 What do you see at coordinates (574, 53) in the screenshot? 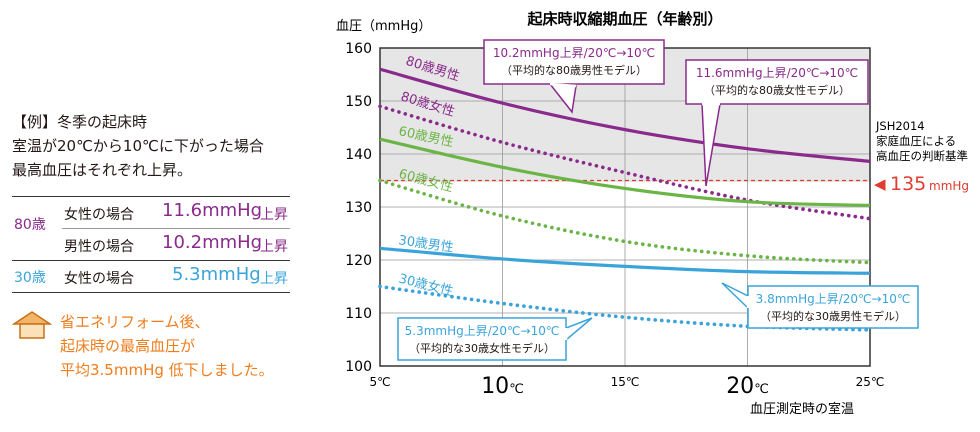
I see `callout-text: 10.2mmHg上昇/20℃→10℃` at bounding box center [574, 53].